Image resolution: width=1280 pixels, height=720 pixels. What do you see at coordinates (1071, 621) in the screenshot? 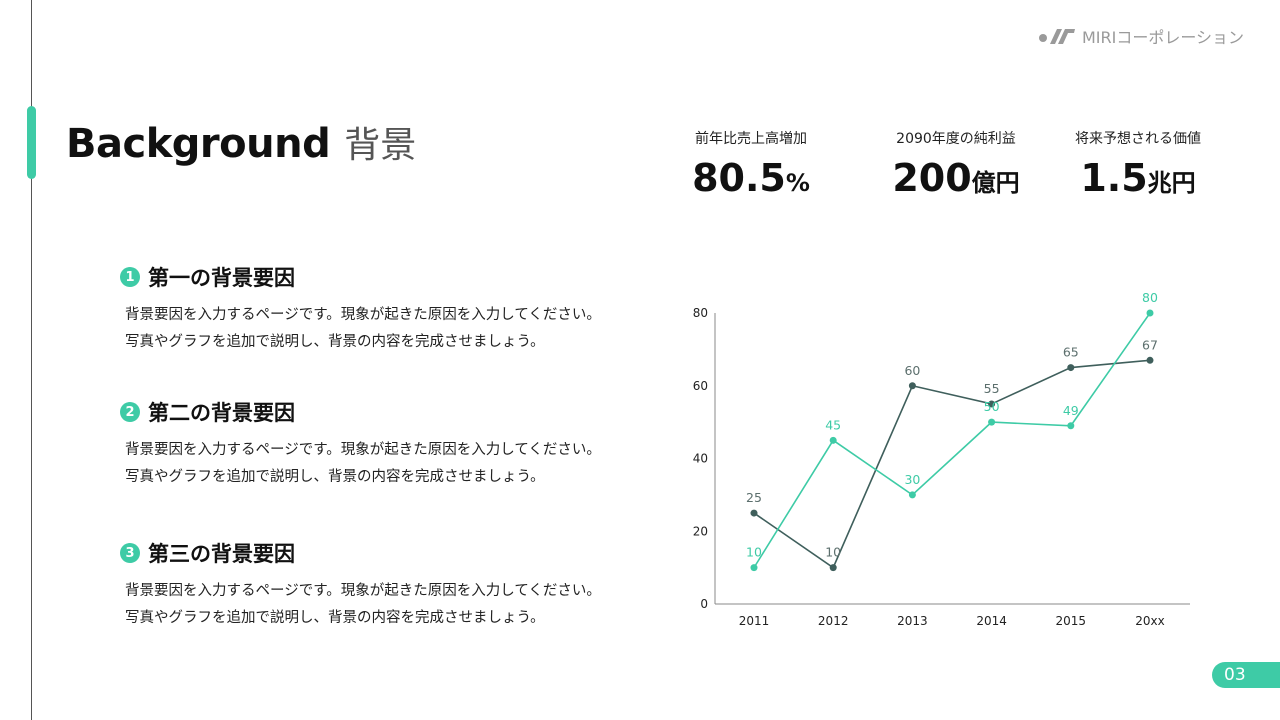
I see `x-tick-label: 2015` at bounding box center [1071, 621].